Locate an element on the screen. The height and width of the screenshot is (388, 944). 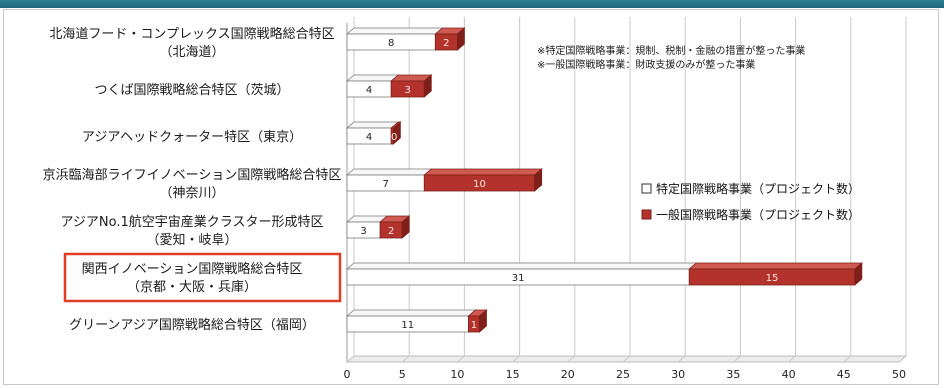
x-tick-label: 40 is located at coordinates (789, 374).